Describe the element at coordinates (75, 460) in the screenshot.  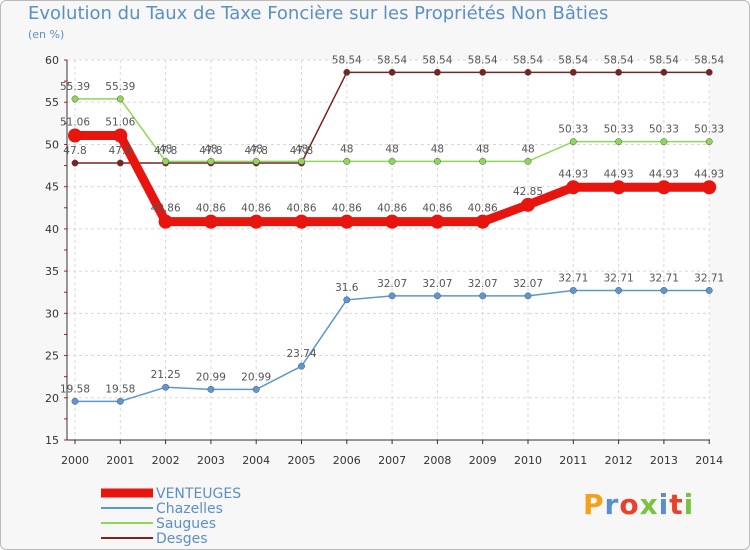
I see `x-tick-label: 2000` at that location.